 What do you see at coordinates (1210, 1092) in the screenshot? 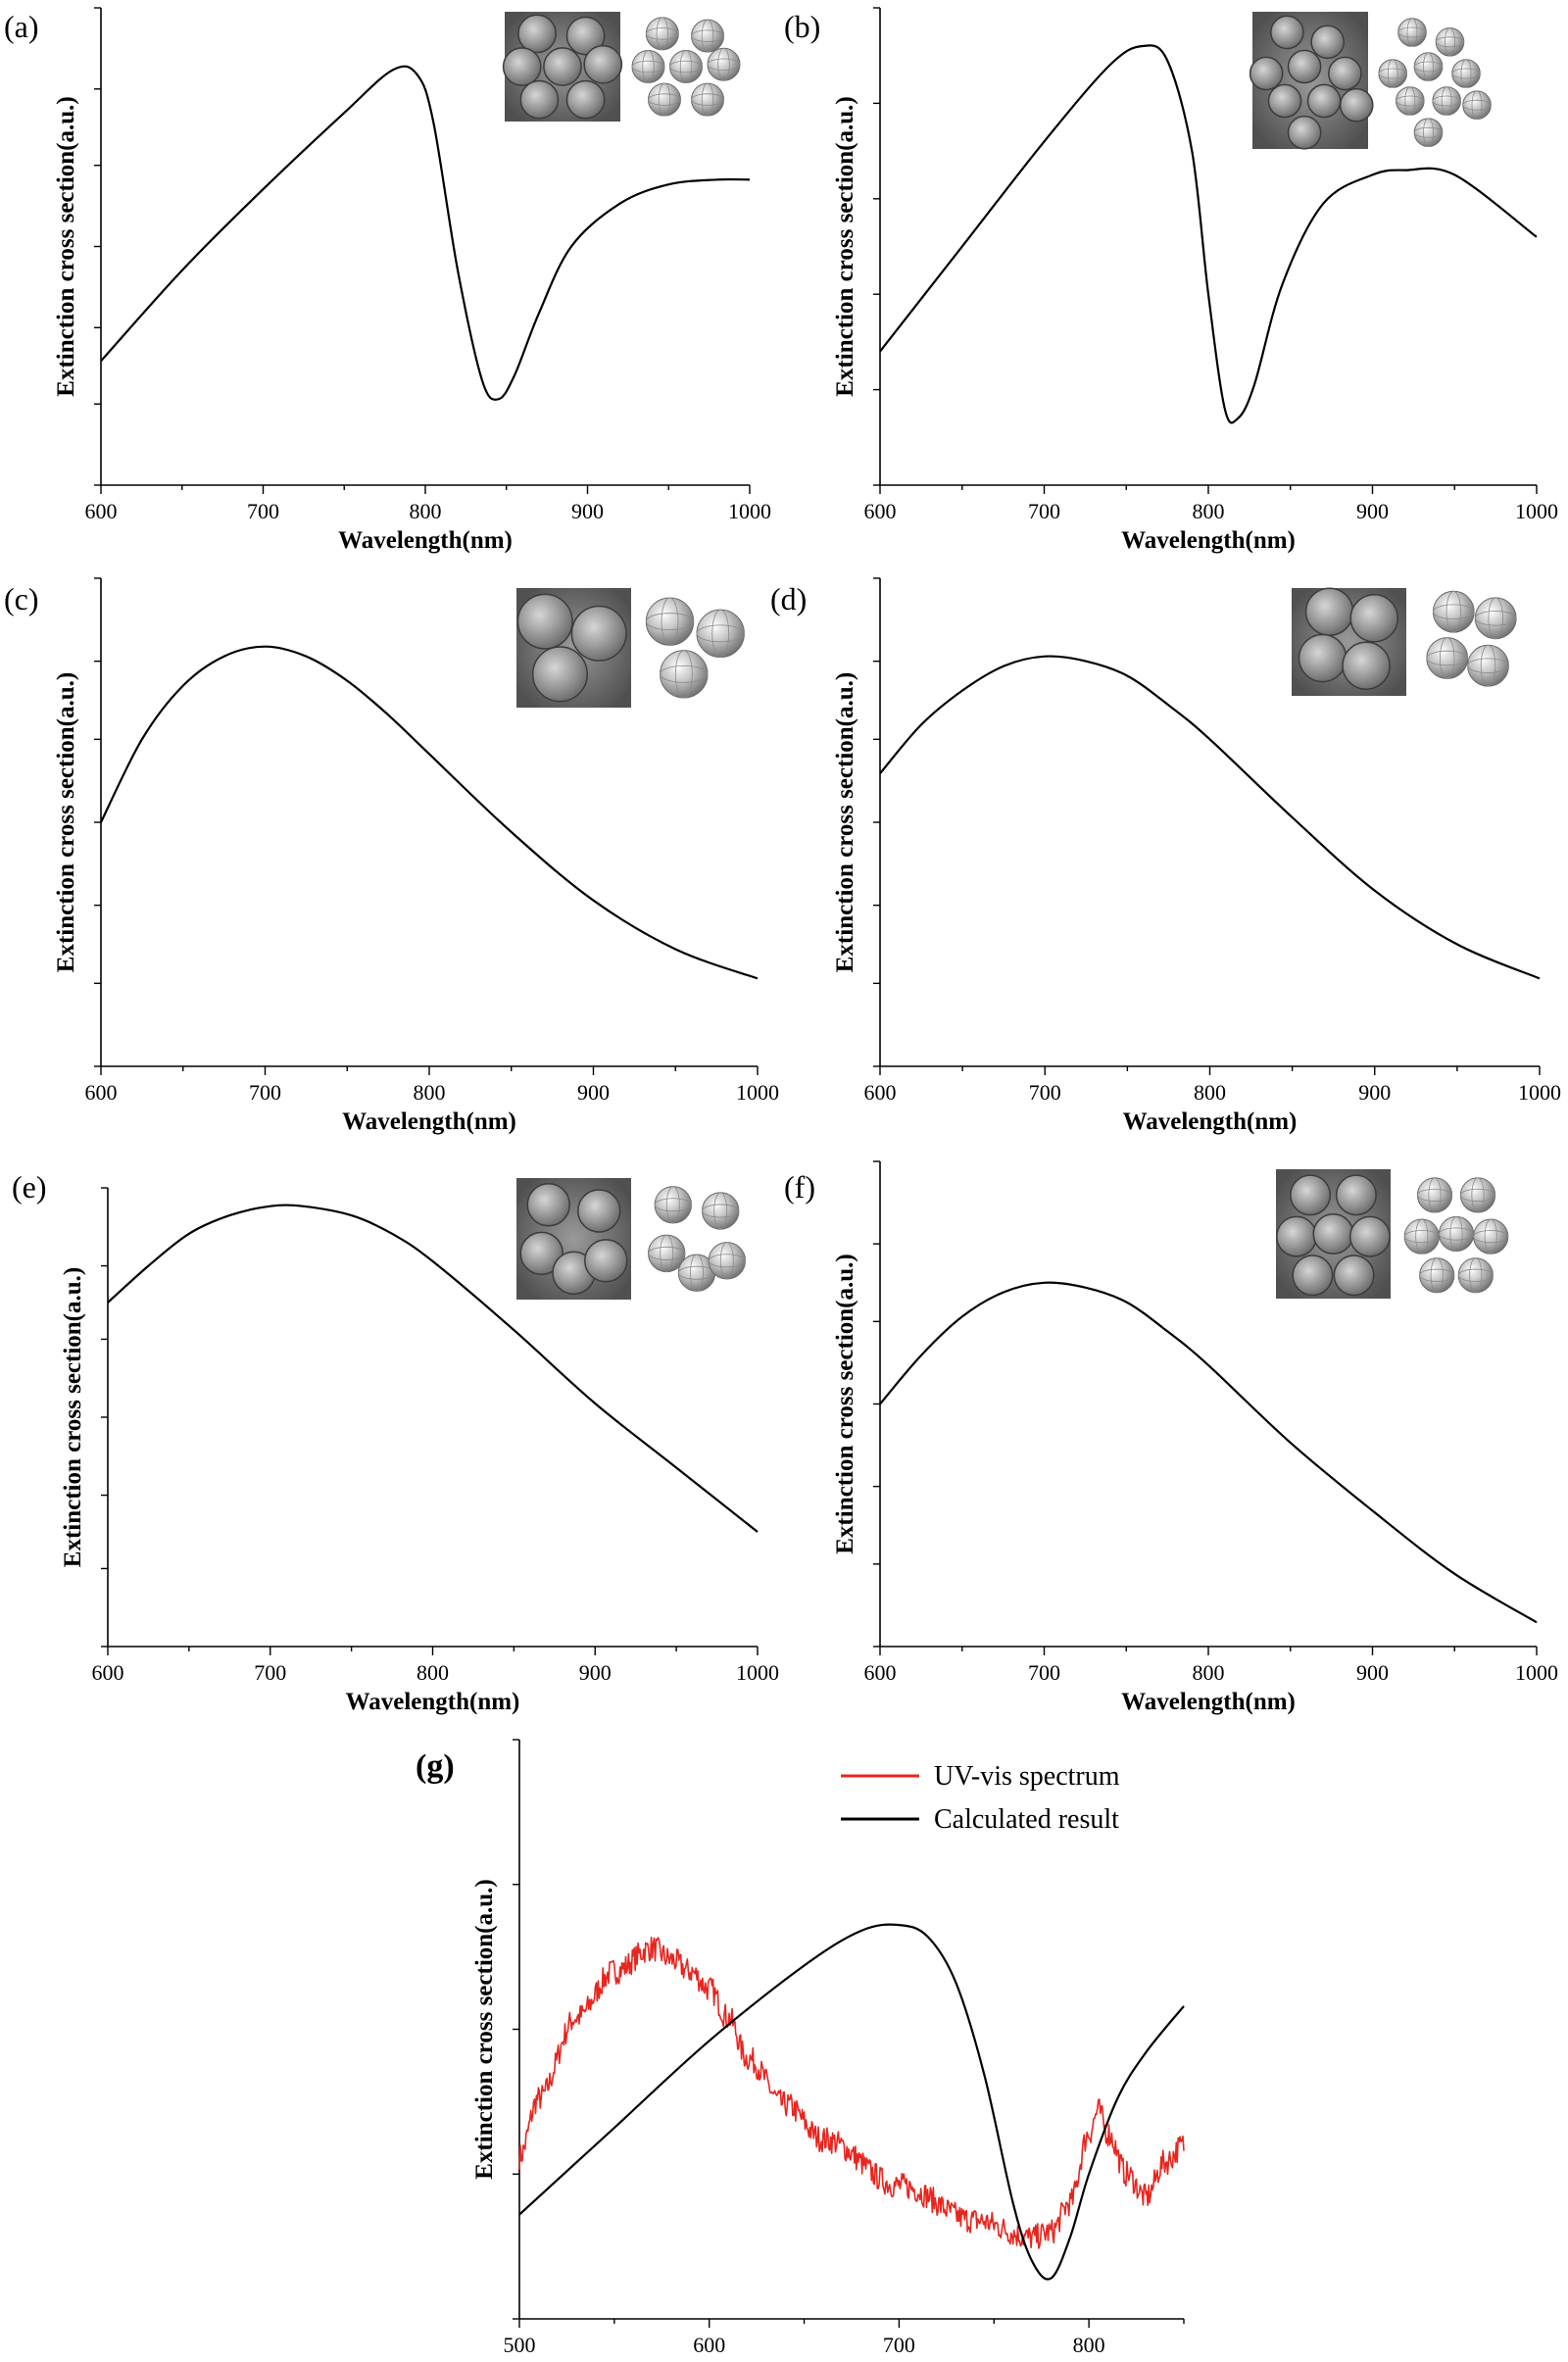
I see `x-tick-label: 800` at bounding box center [1210, 1092].